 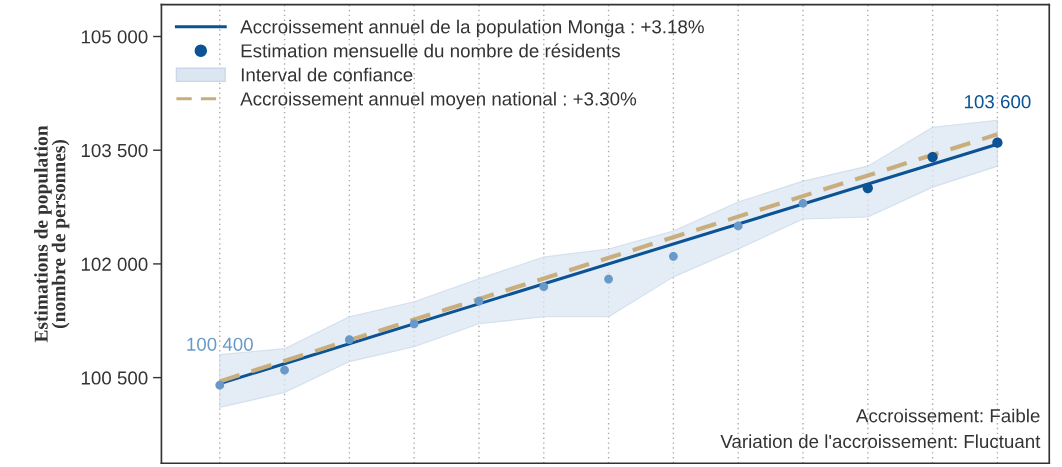 I want to click on legend-label: Accroissement annuel de la population Monga : +3.18%, so click(x=472, y=28).